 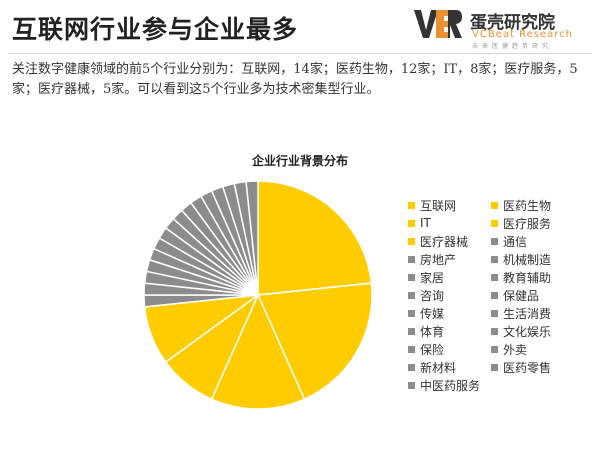 What do you see at coordinates (515, 241) in the screenshot?
I see `legend-label: 通信` at bounding box center [515, 241].